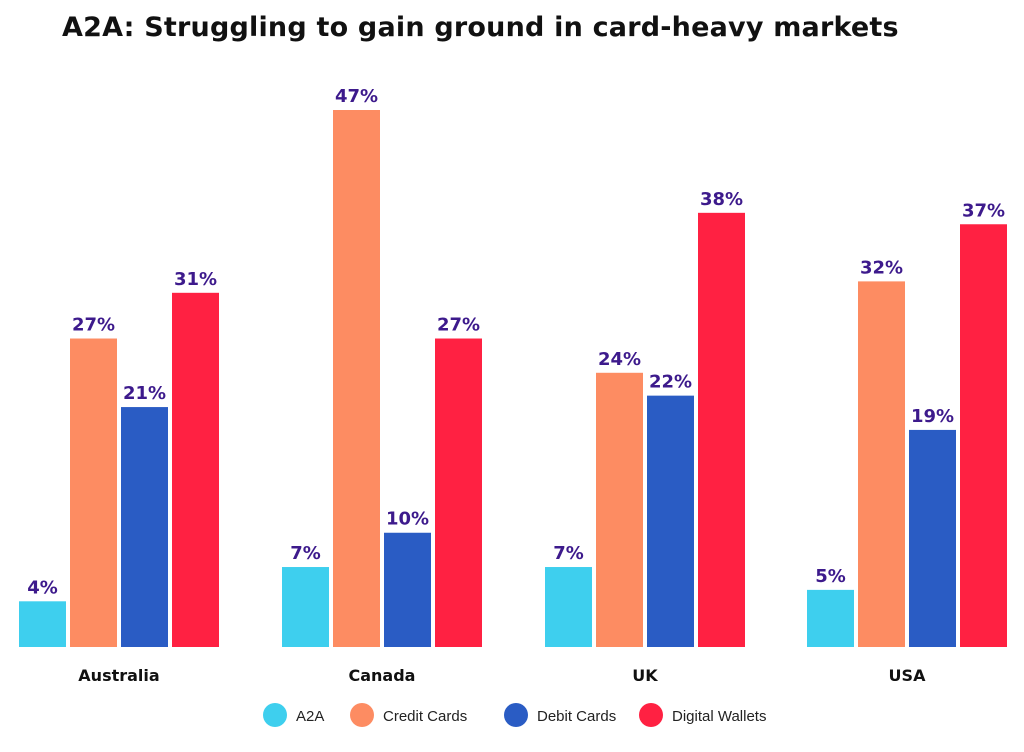 The image size is (1024, 752). I want to click on bar-australia-credit-cards, so click(93, 492).